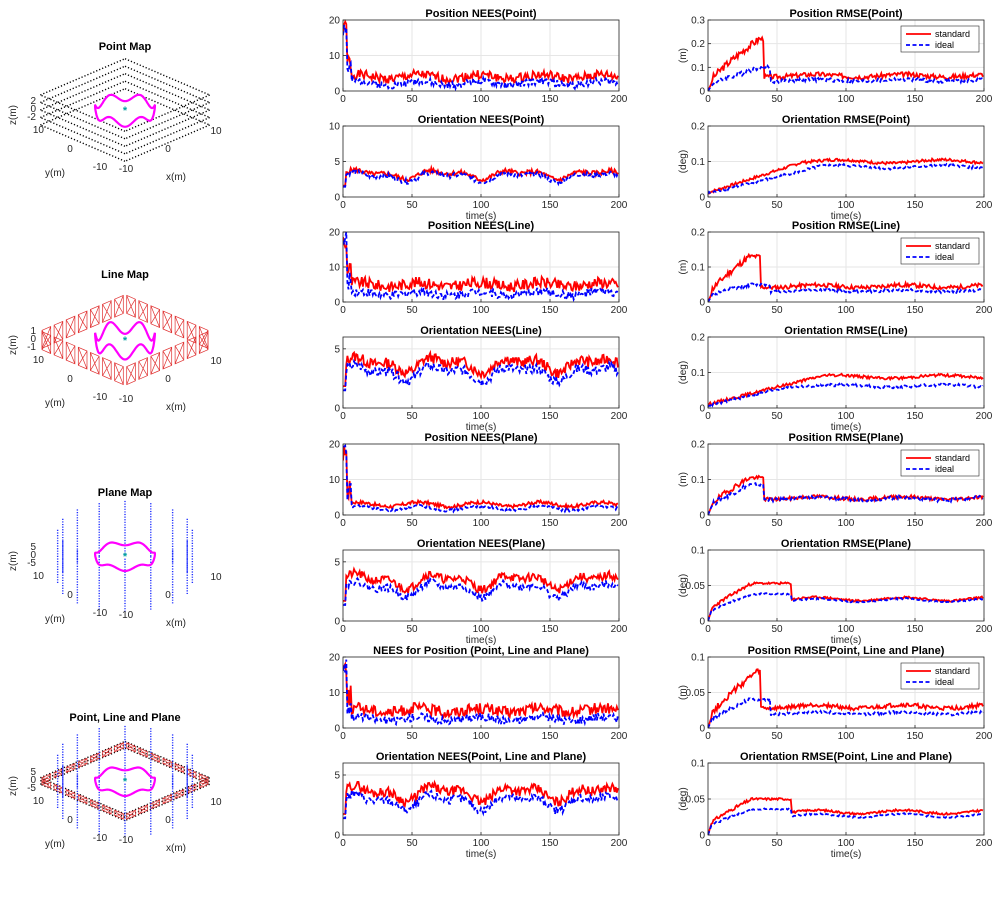 This screenshot has width=1002, height=911. What do you see at coordinates (125, 782) in the screenshot?
I see `trajectory-path` at bounding box center [125, 782].